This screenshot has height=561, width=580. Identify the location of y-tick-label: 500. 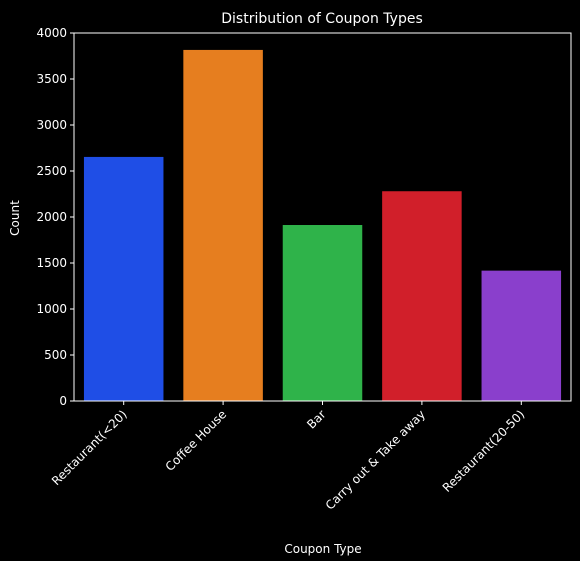
(55, 355).